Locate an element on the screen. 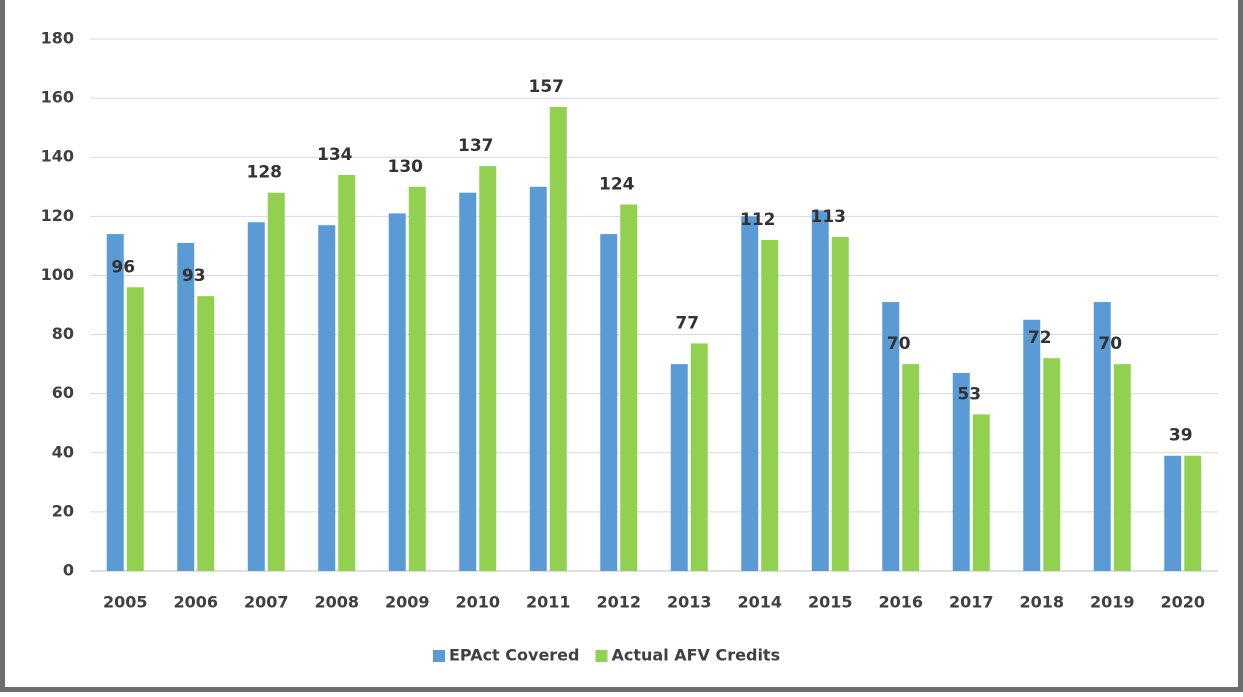 This screenshot has height=697, width=1243. x-tick-label: 2017 is located at coordinates (971, 602).